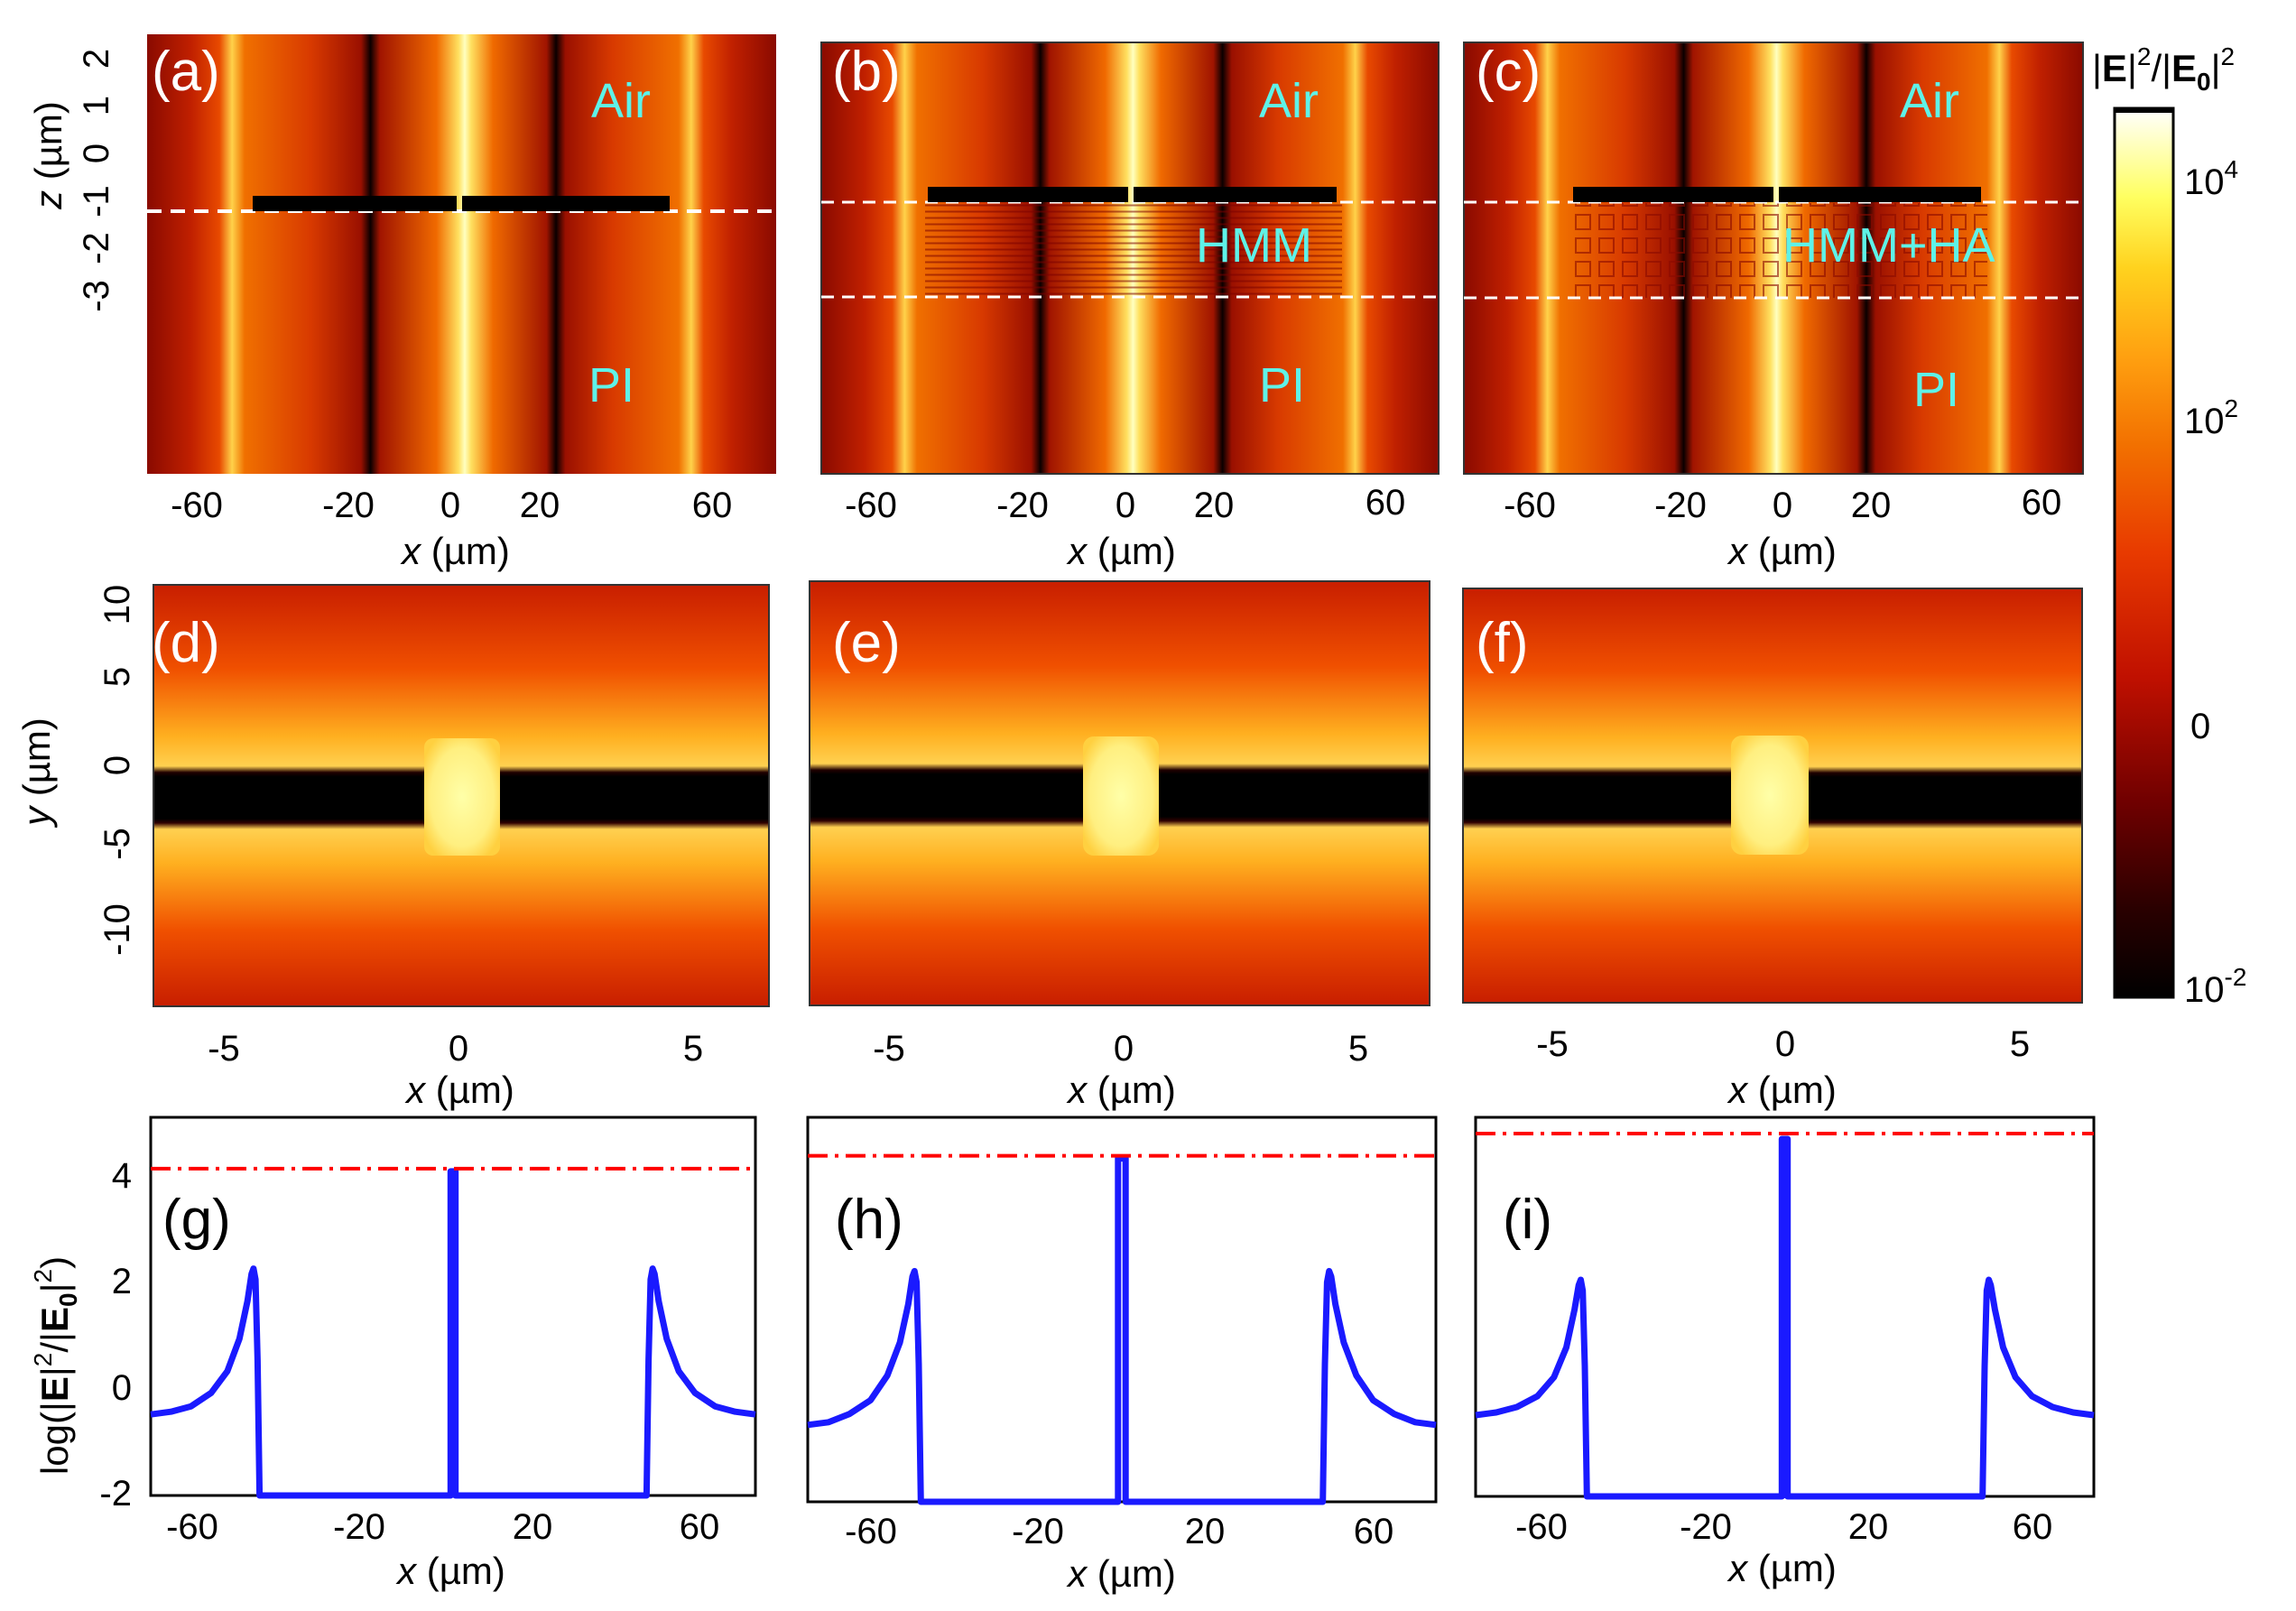  What do you see at coordinates (1502, 643) in the screenshot?
I see `panel-label: (f)` at bounding box center [1502, 643].